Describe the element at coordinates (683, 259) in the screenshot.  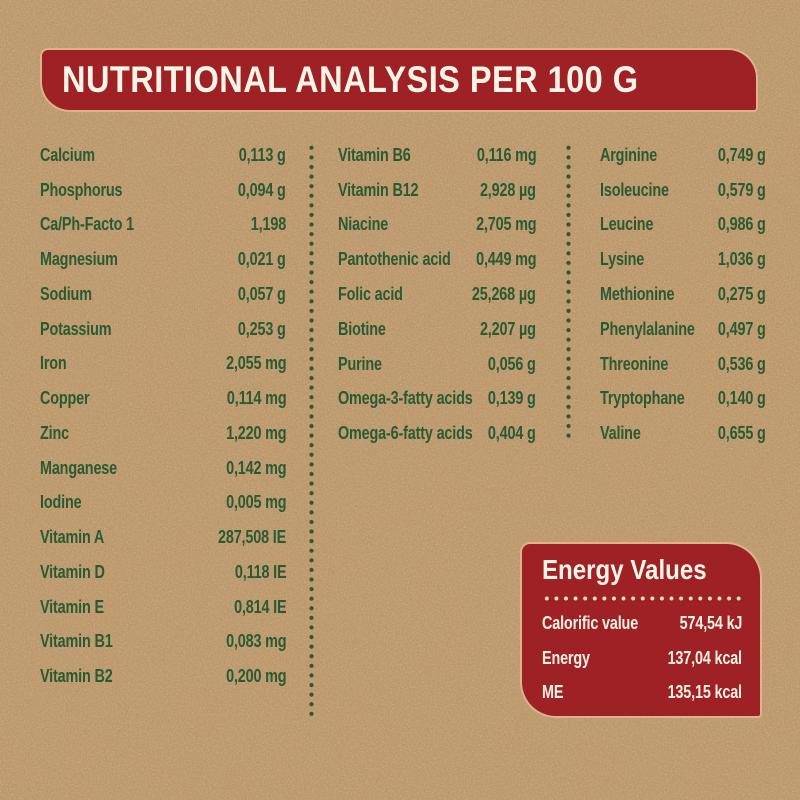
I see `table-row: Lysine 1,036 g` at that location.